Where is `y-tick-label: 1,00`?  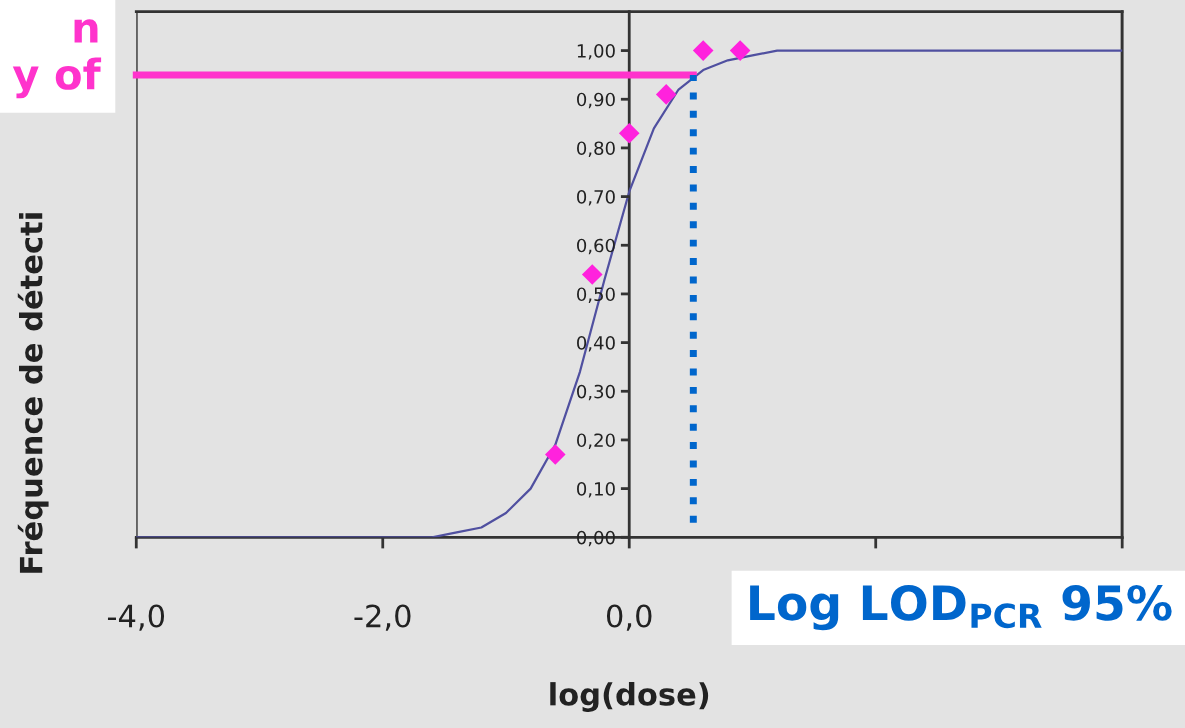 y-tick-label: 1,00 is located at coordinates (596, 52).